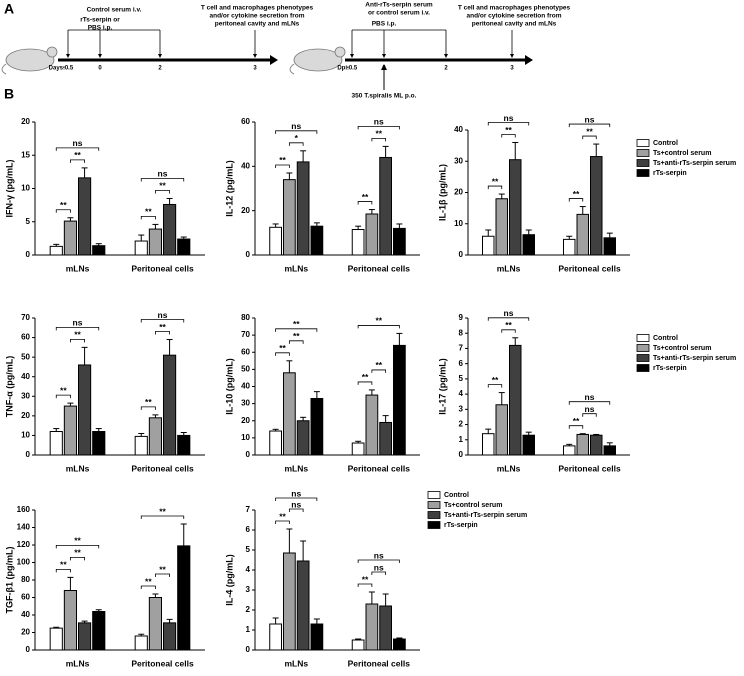 This screenshot has height=676, width=744. What do you see at coordinates (473, 505) in the screenshot?
I see `legend-label: Ts+control serum` at bounding box center [473, 505].